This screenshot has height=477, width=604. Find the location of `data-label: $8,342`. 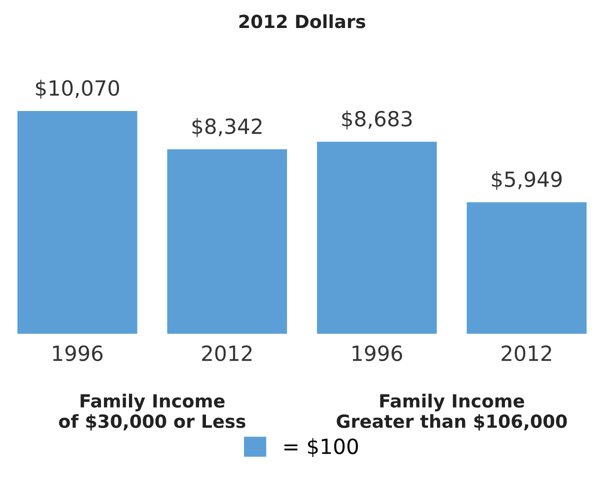

data-label: $8,342 is located at coordinates (227, 127).